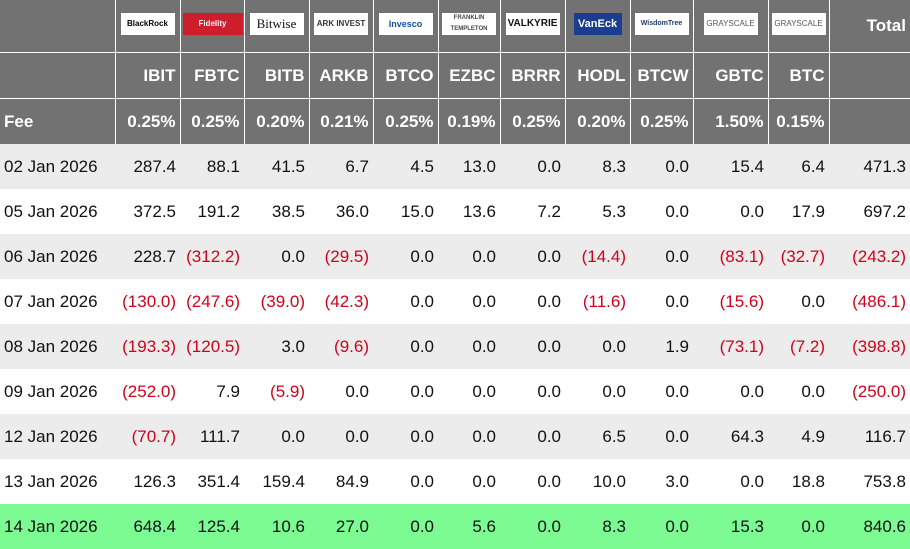  What do you see at coordinates (614, 211) in the screenshot?
I see `flow-value: 5.3` at bounding box center [614, 211].